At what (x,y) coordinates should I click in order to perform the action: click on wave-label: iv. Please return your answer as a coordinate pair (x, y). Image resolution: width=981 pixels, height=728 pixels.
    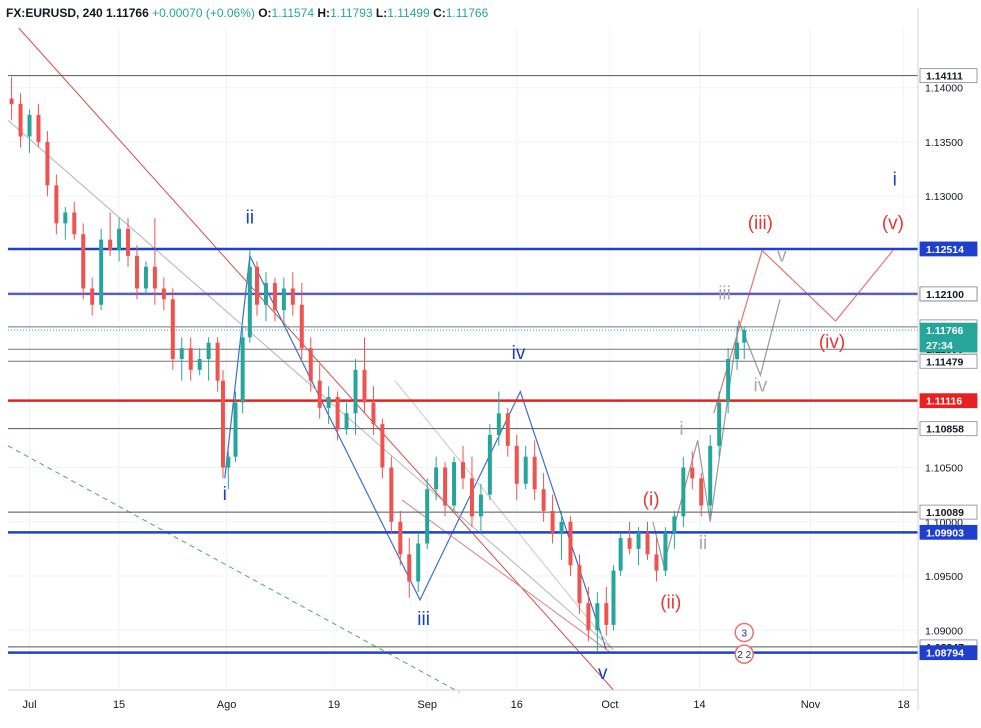
    Looking at the image, I should click on (760, 386).